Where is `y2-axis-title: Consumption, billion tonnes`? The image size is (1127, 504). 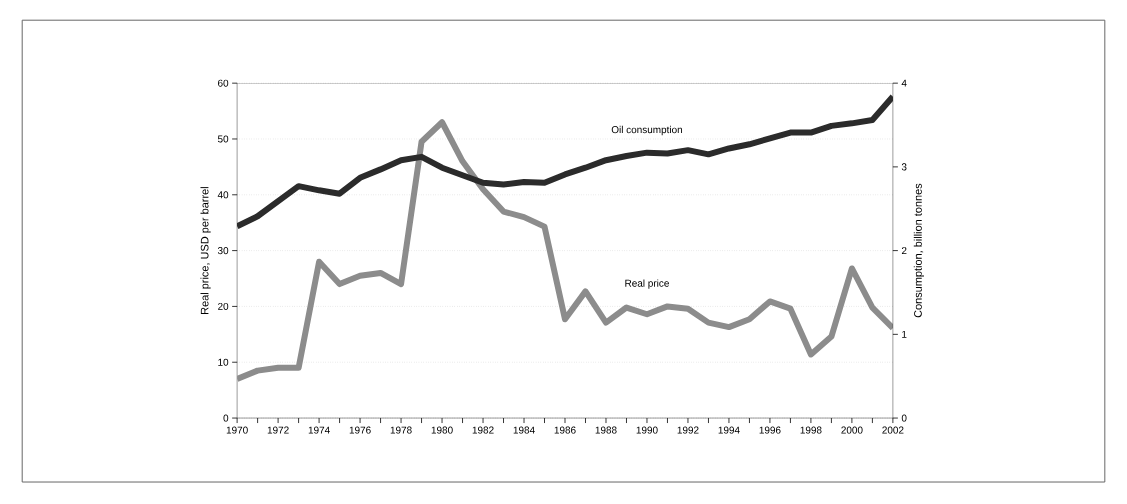
y2-axis-title: Consumption, billion tonnes is located at coordinates (918, 250).